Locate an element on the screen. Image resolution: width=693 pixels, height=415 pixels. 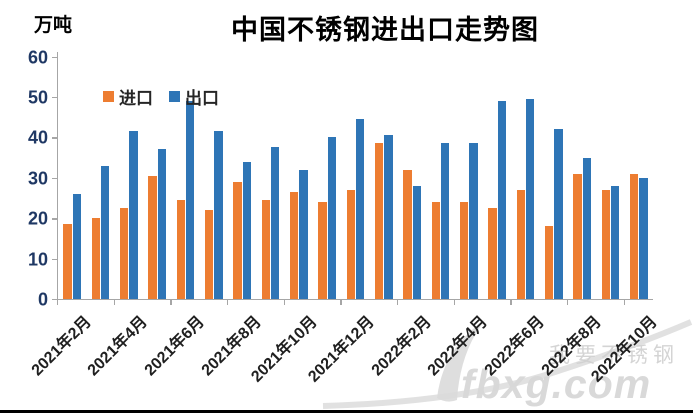
watermark-logo-leaf-icon is located at coordinates (461, 361).